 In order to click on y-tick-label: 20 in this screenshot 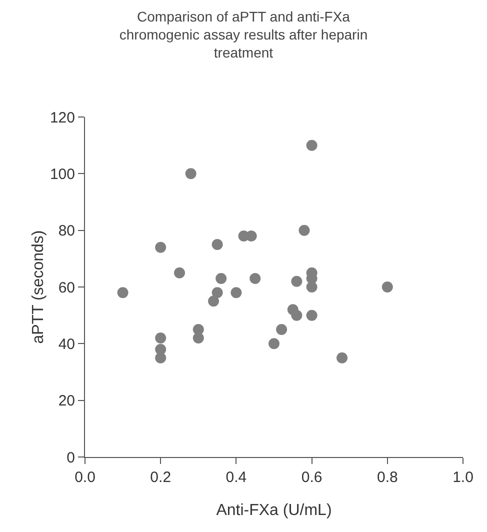, I will do `click(66, 401)`.